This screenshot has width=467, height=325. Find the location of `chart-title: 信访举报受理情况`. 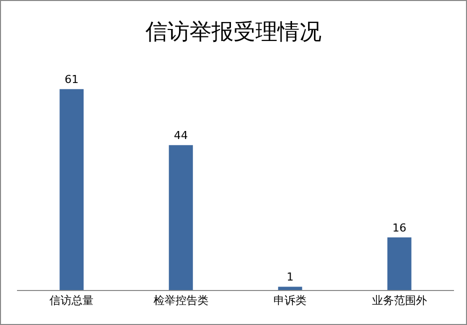

chart-title: 信访举报受理情况 is located at coordinates (234, 33).